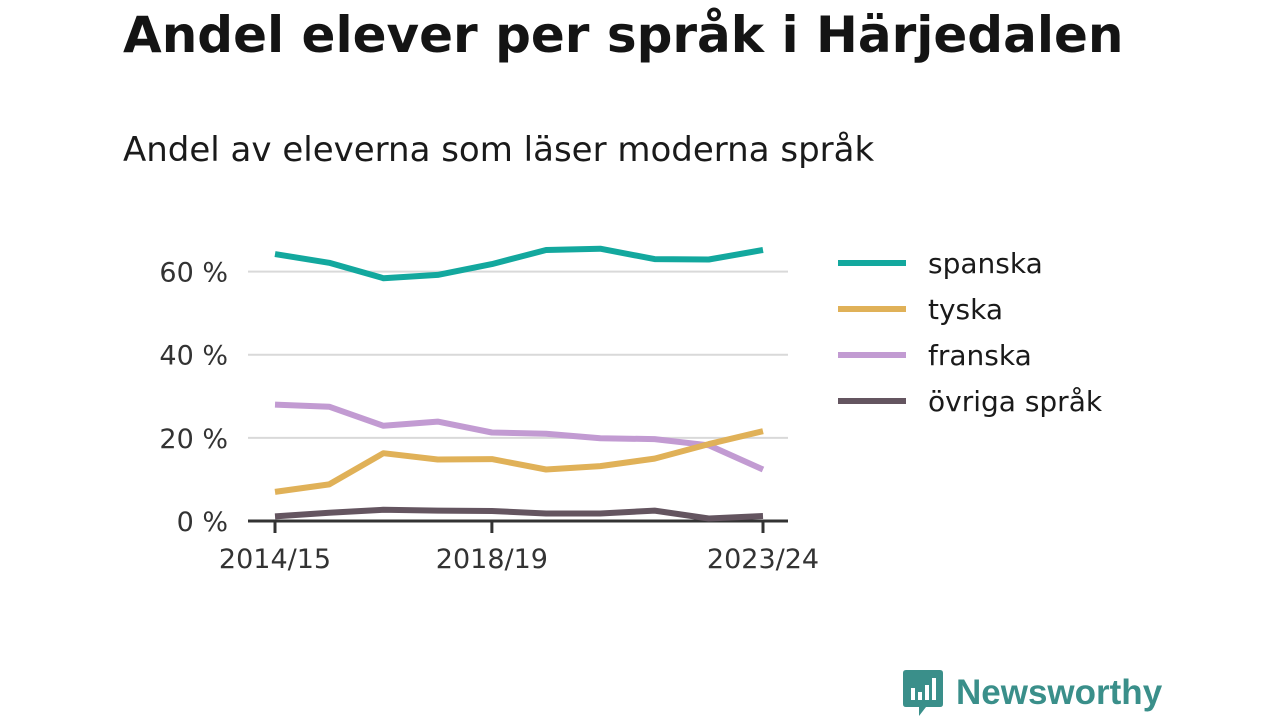 This screenshot has width=1280, height=720. Describe the element at coordinates (193, 356) in the screenshot. I see `y-tick-label: 40 %` at that location.